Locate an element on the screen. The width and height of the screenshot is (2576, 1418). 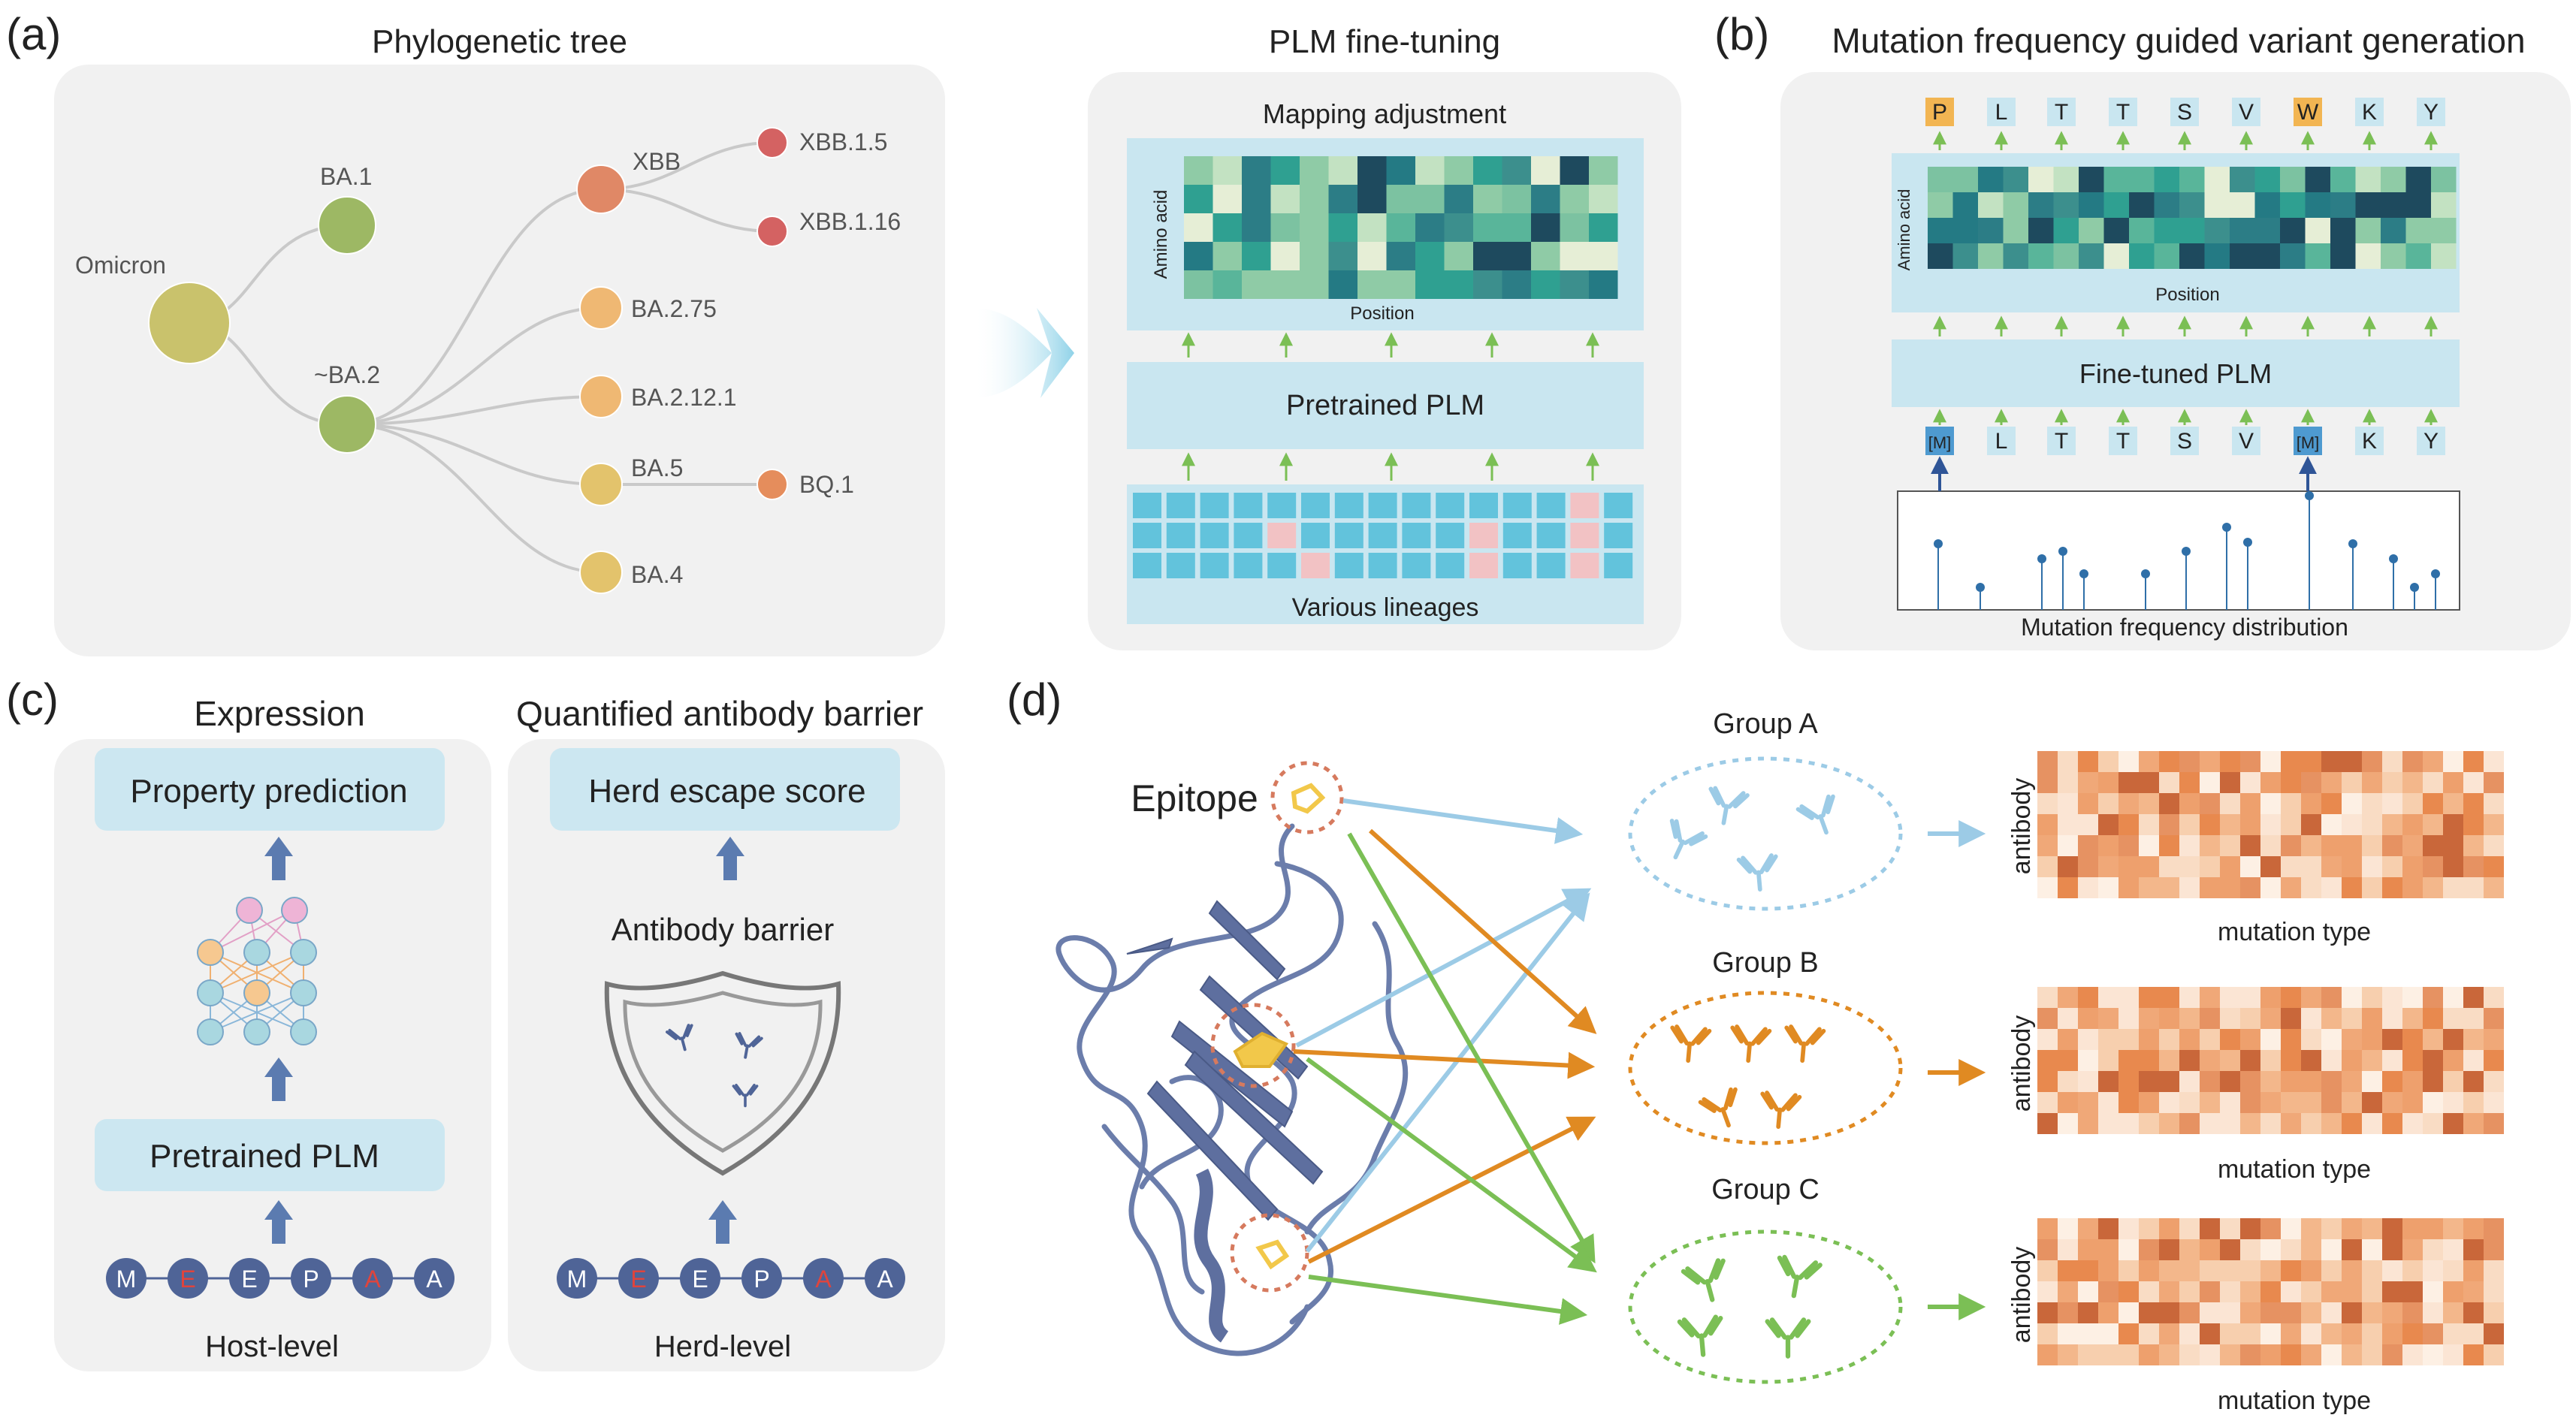
antibody-label-a: antibody is located at coordinates (2021, 827).